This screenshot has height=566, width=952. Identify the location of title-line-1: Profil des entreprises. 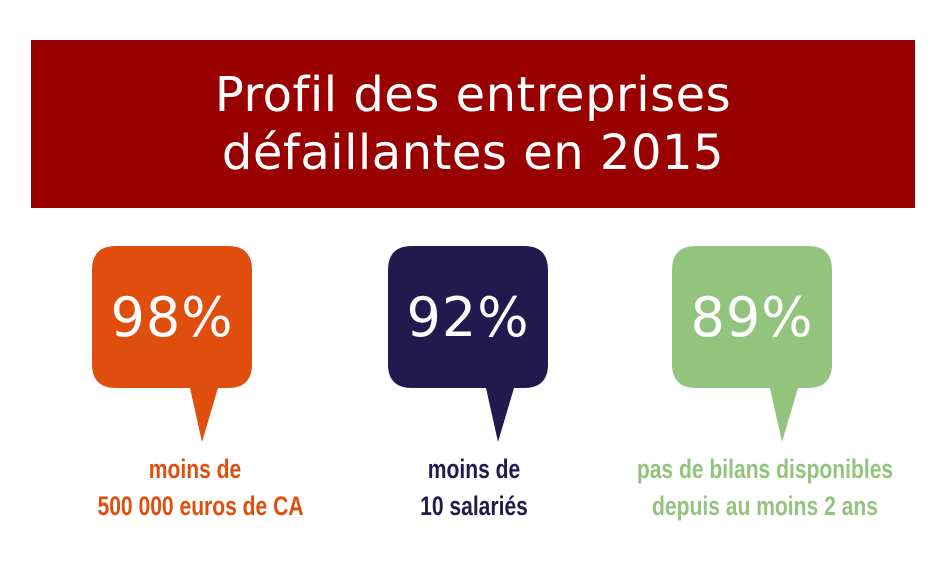
(473, 95).